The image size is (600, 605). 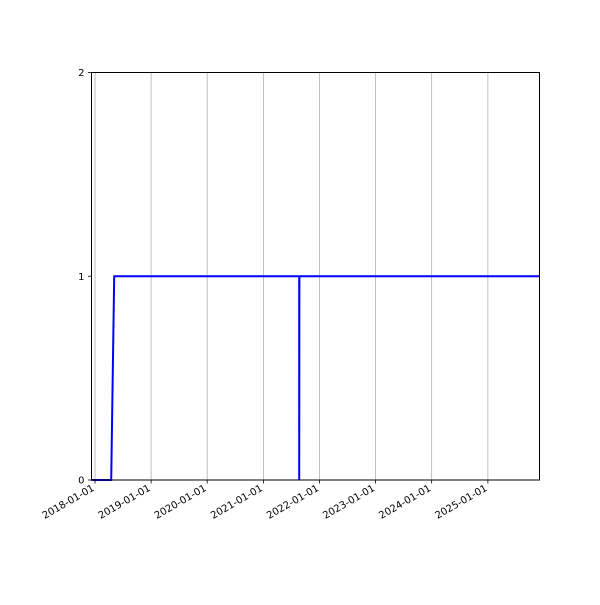 What do you see at coordinates (349, 502) in the screenshot?
I see `x-tick-label: 2023-01-01` at bounding box center [349, 502].